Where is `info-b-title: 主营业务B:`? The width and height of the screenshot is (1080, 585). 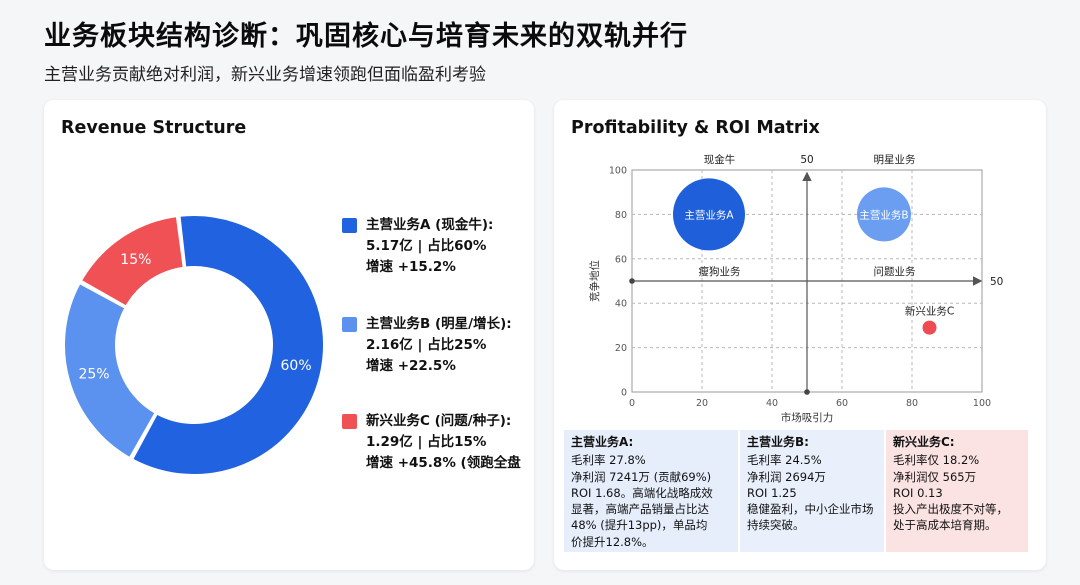
info-b-title: 主营业务B: is located at coordinates (778, 442).